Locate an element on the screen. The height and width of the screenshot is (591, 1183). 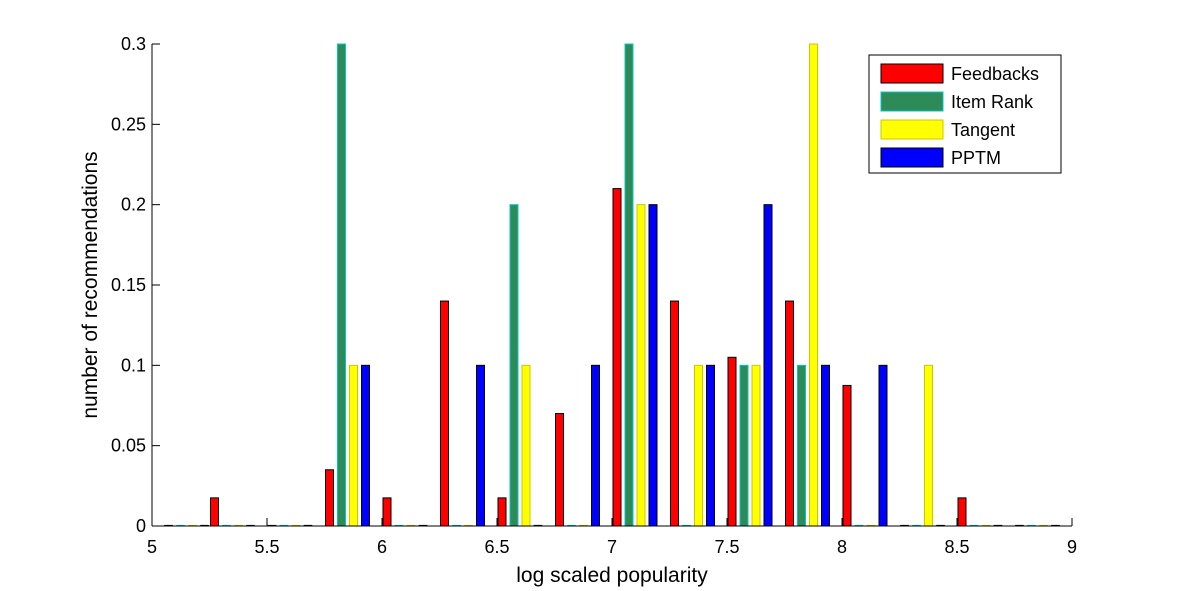
x-tick-label: 7.5 is located at coordinates (726, 547).